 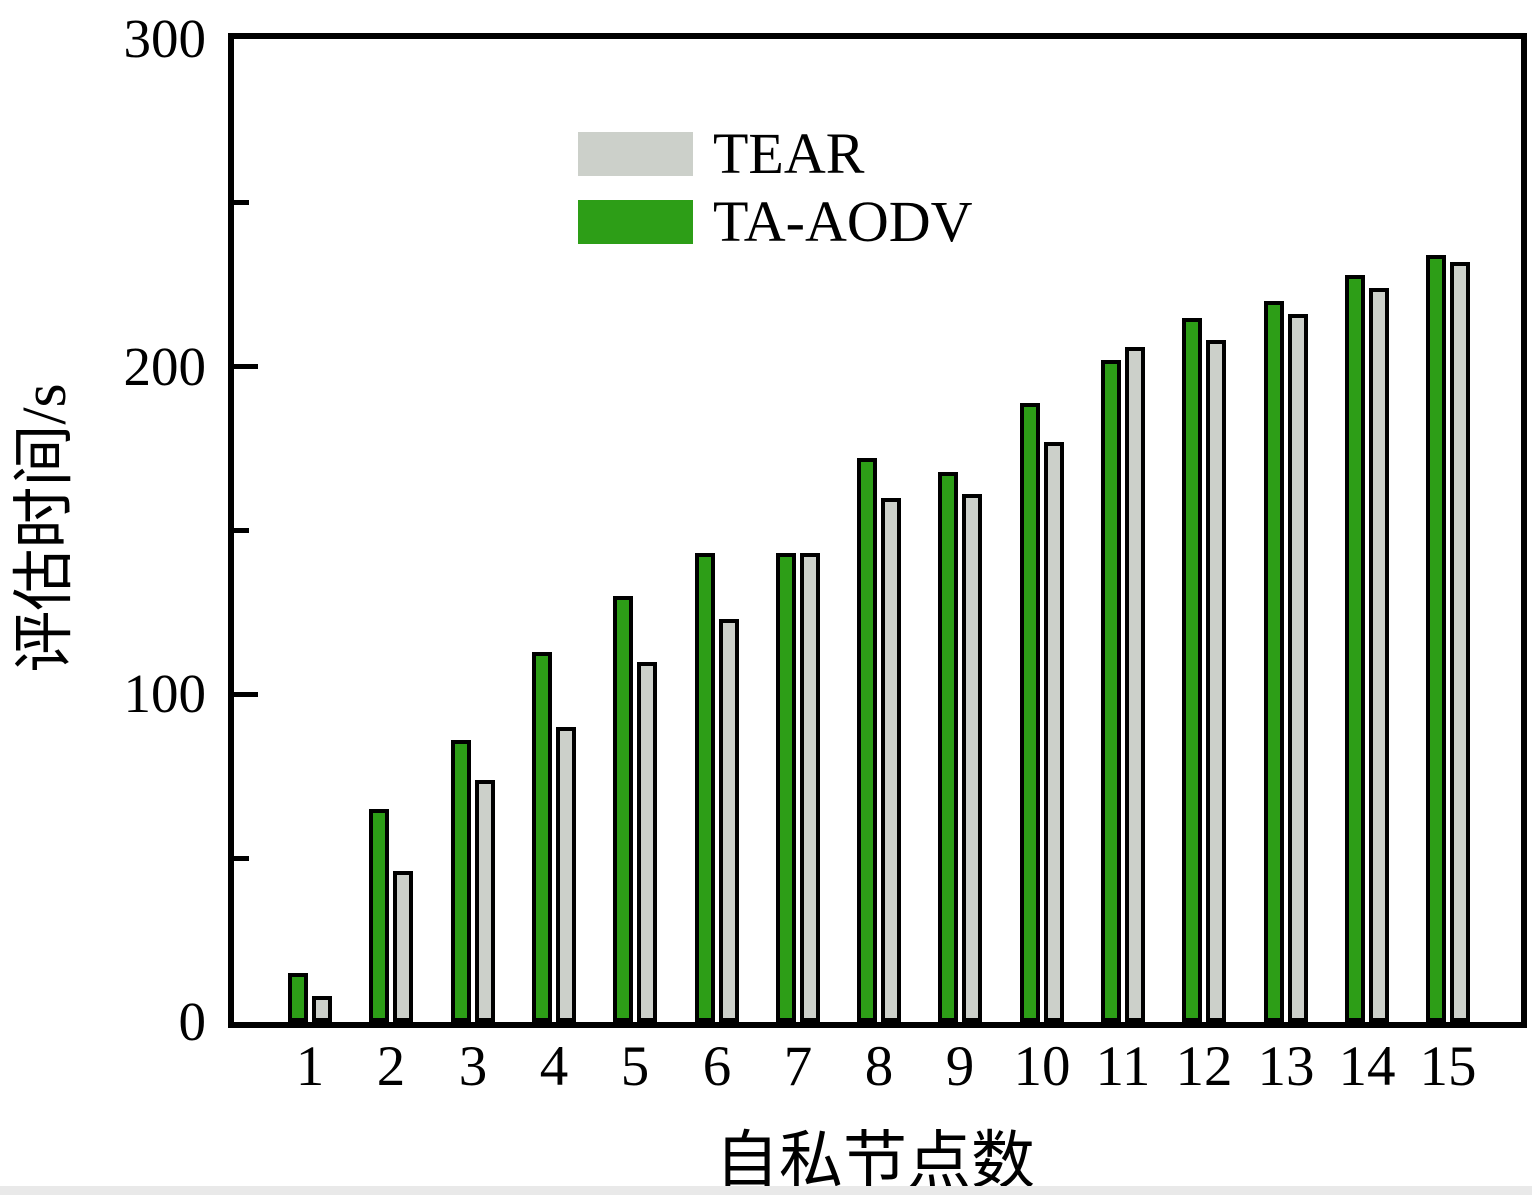 What do you see at coordinates (635, 222) in the screenshot?
I see `legend-swatch-ta-aodv` at bounding box center [635, 222].